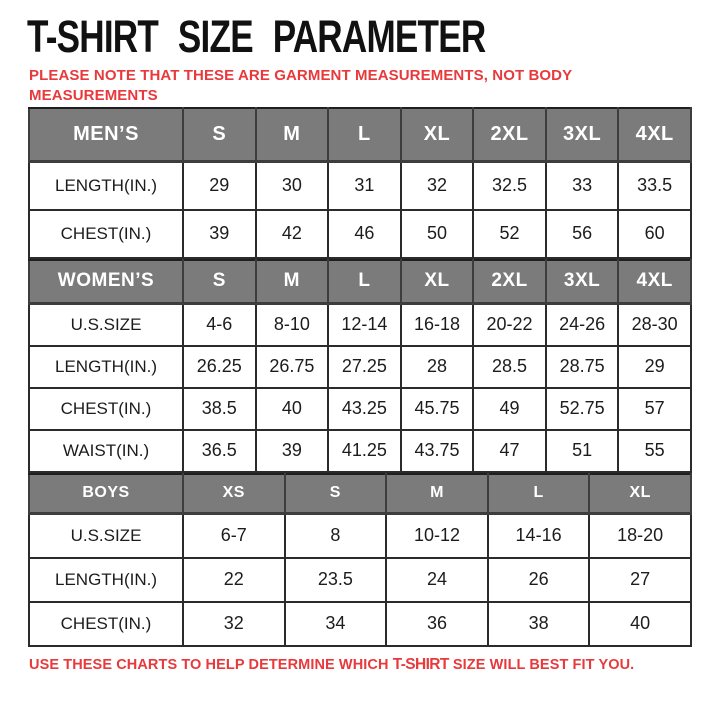 The width and height of the screenshot is (720, 720). Describe the element at coordinates (538, 535) in the screenshot. I see `value-cell: 14-16` at that location.